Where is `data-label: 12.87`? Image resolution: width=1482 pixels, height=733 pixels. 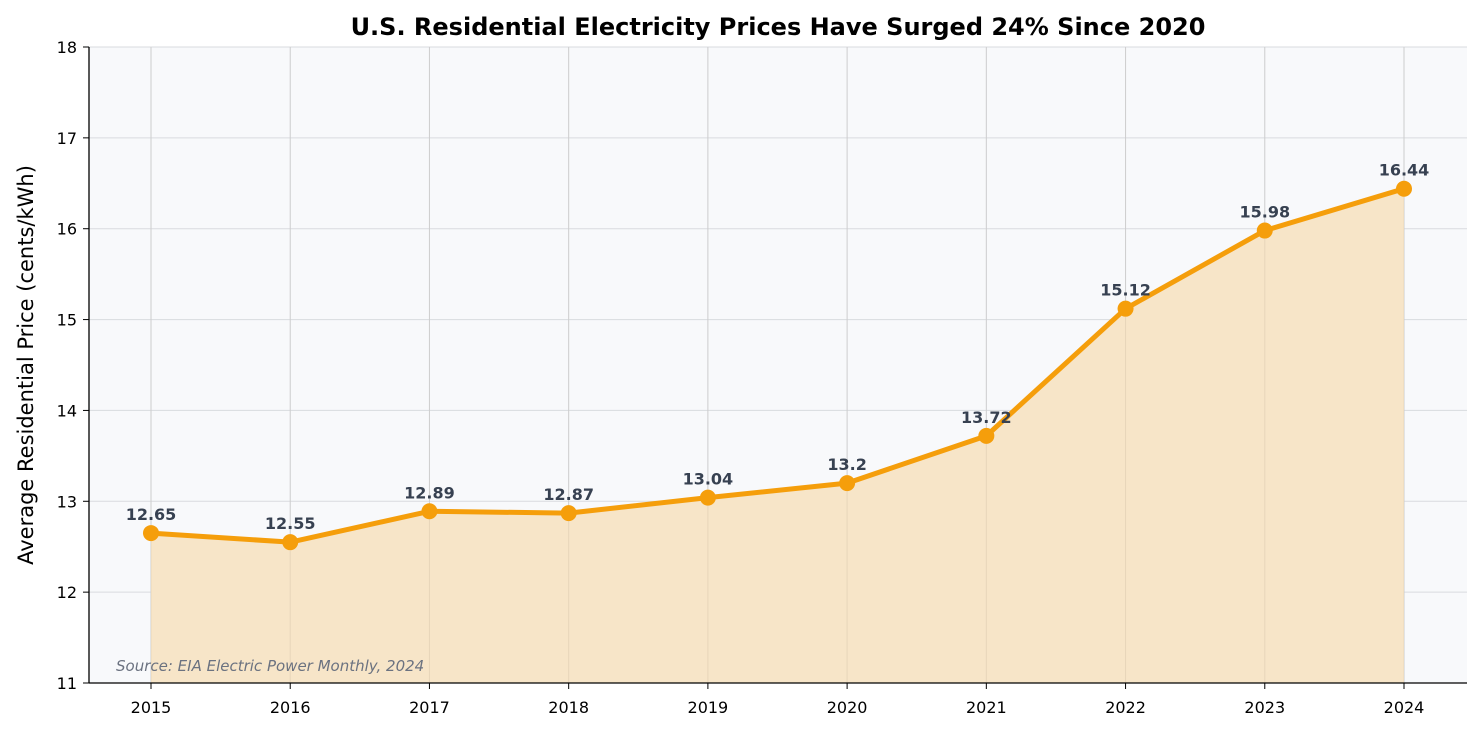 data-label: 12.87 is located at coordinates (568, 494).